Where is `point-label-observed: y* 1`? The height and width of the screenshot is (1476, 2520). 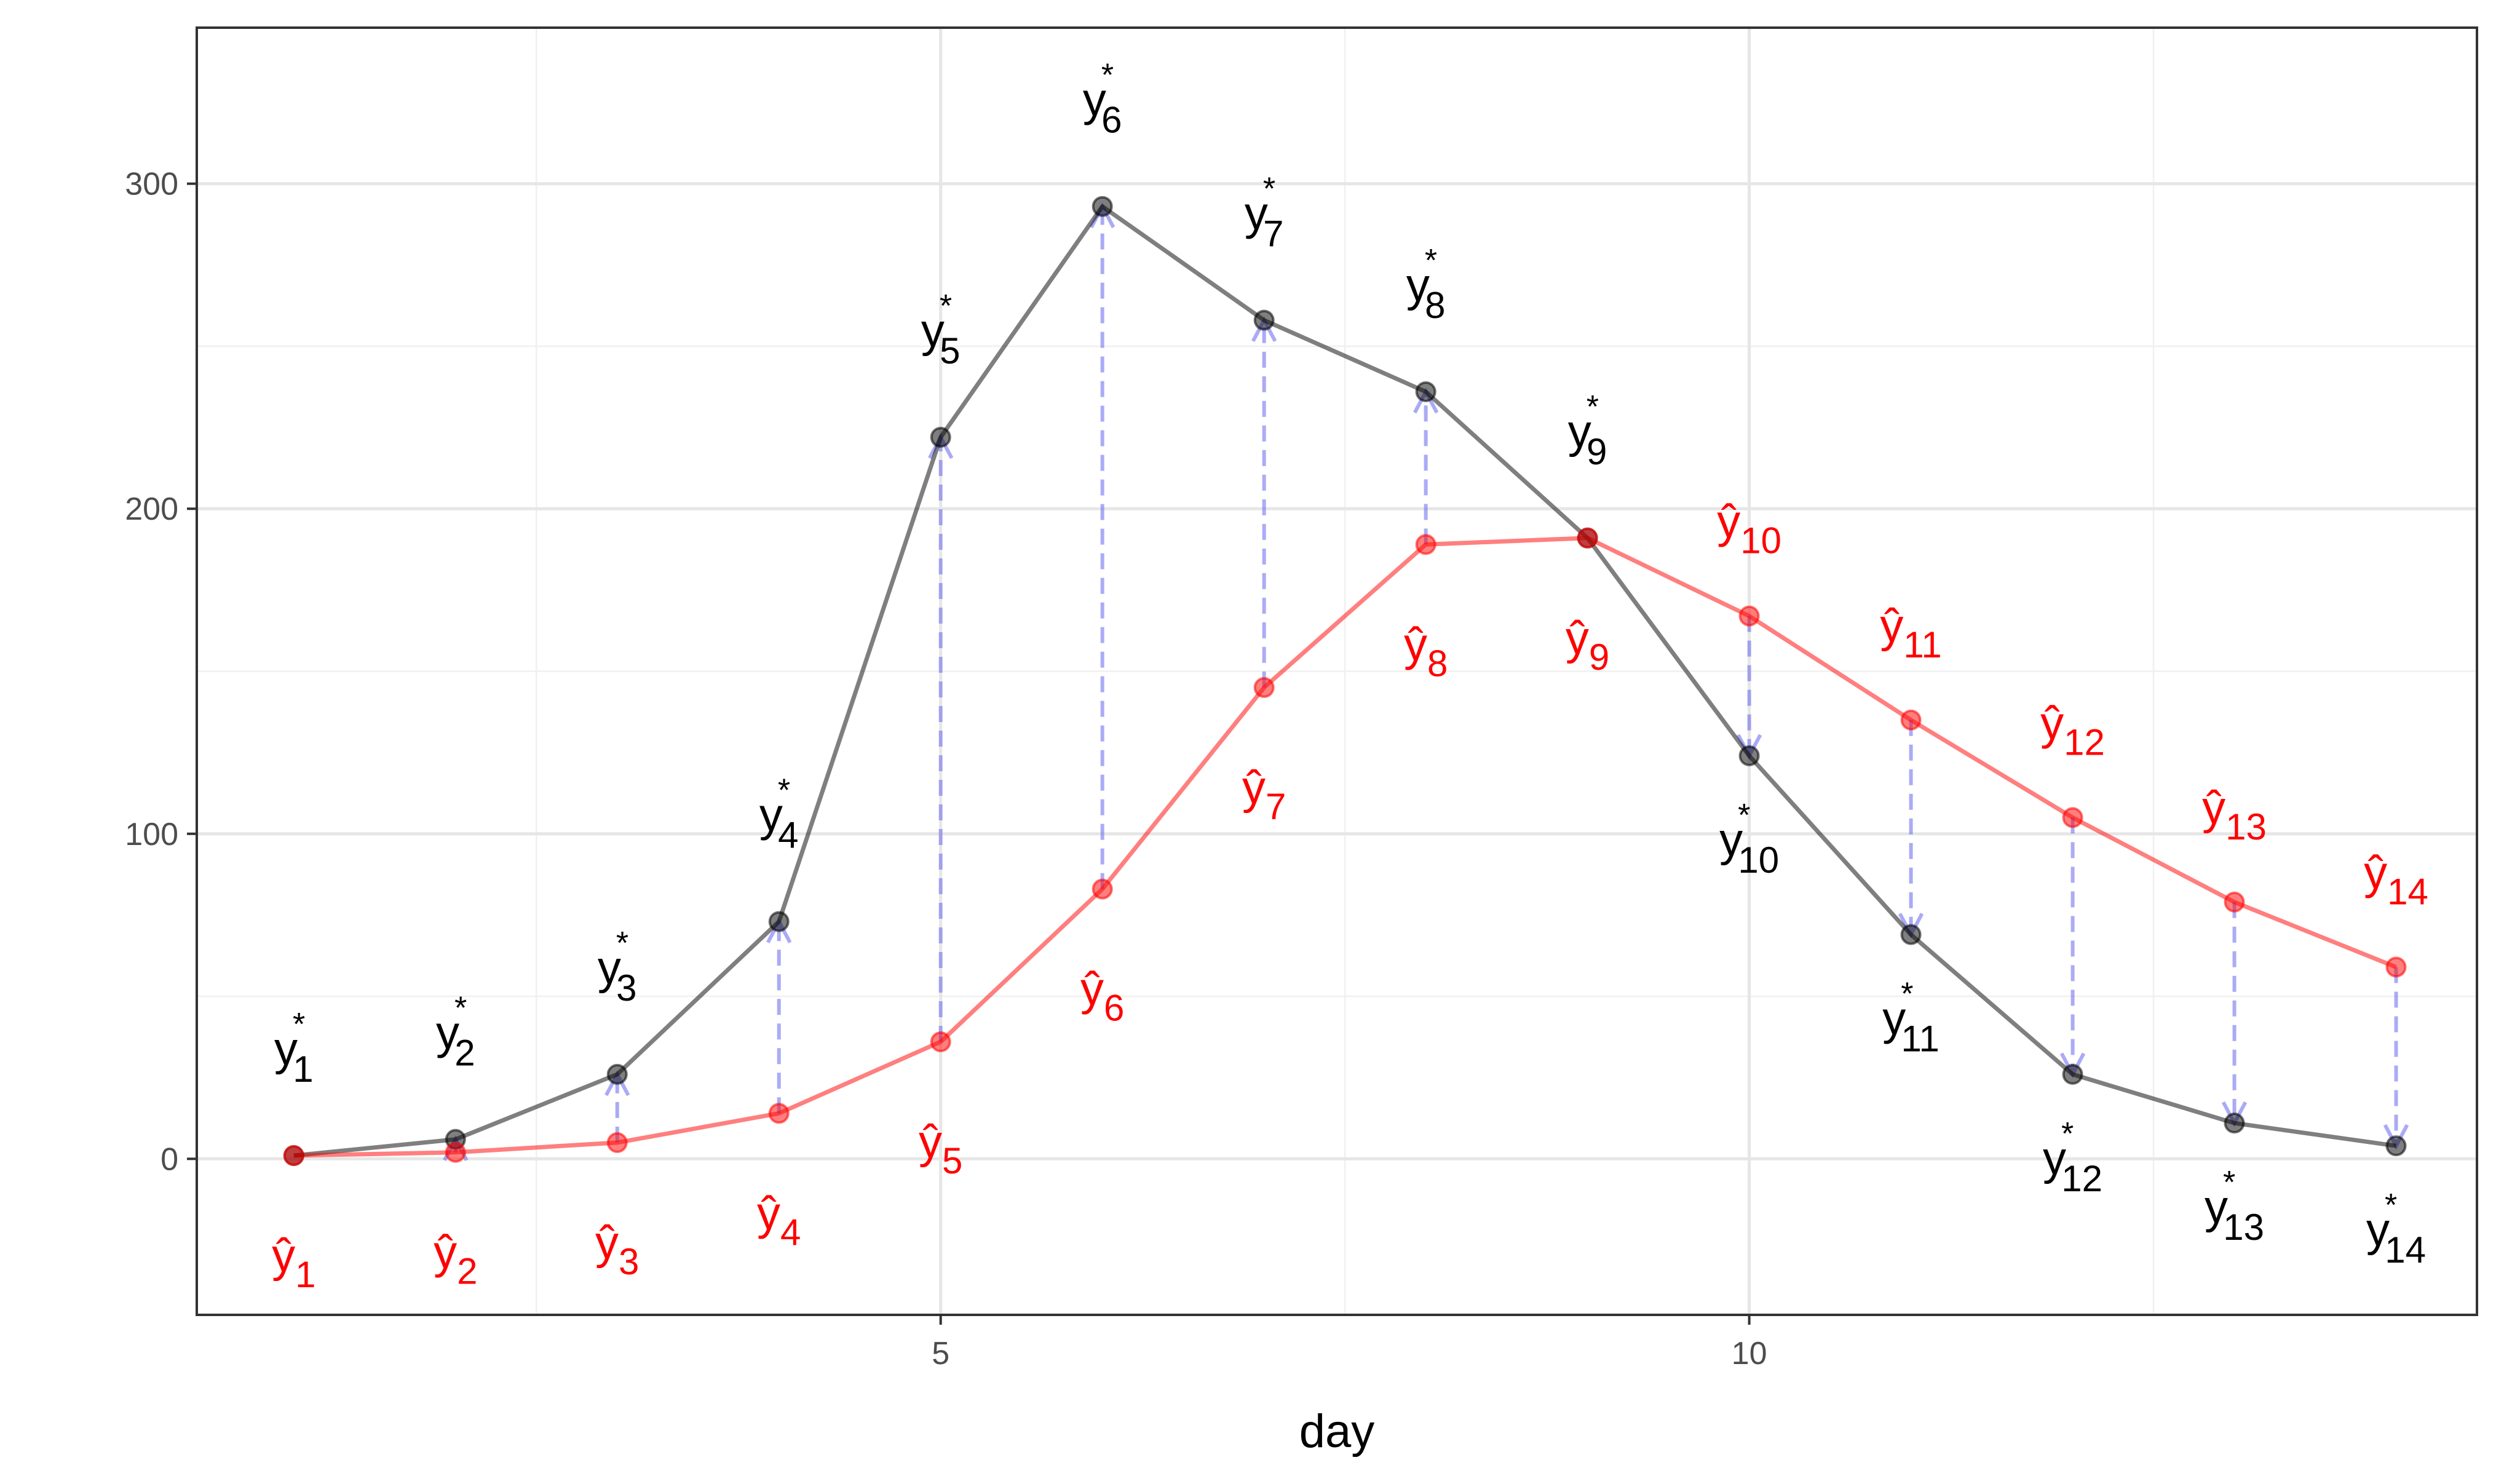 point-label-observed: y* 1 is located at coordinates (294, 1048).